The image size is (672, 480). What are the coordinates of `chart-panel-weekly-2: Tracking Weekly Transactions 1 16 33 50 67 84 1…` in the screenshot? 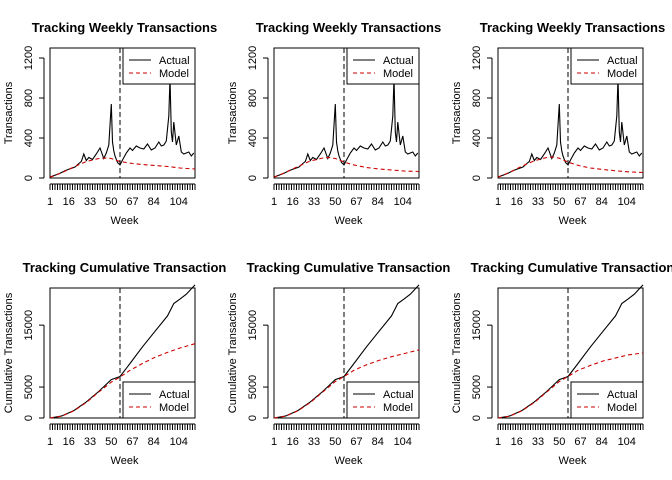 It's located at (334, 123).